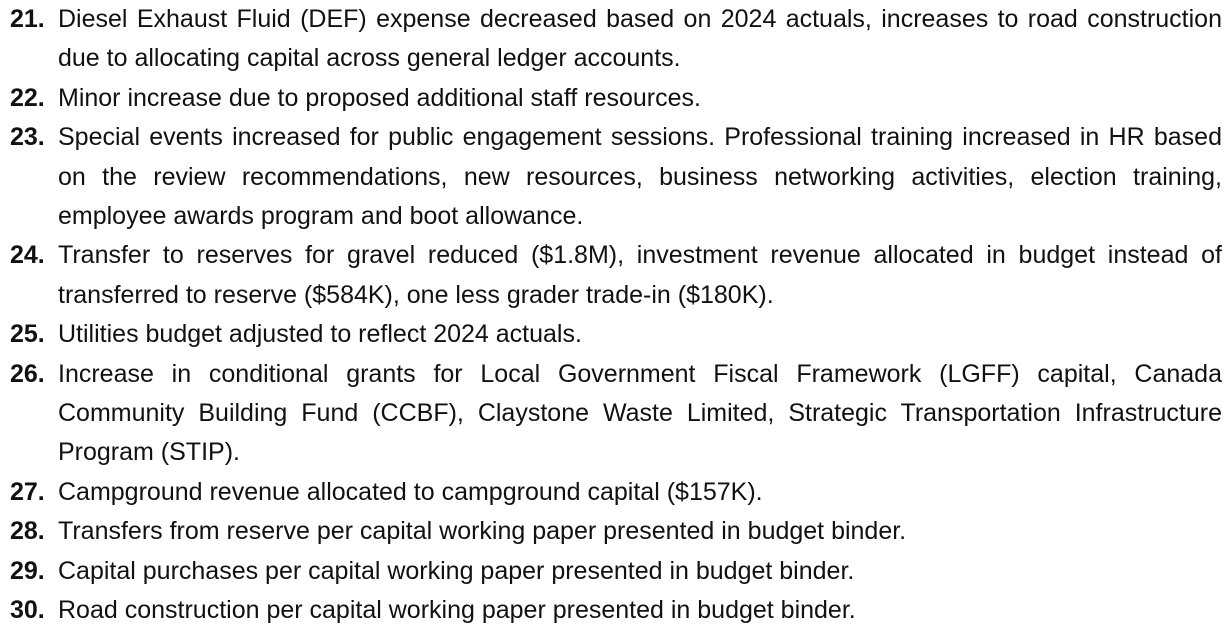 The image size is (1232, 631). What do you see at coordinates (27, 19) in the screenshot?
I see `note-number: 21.` at bounding box center [27, 19].